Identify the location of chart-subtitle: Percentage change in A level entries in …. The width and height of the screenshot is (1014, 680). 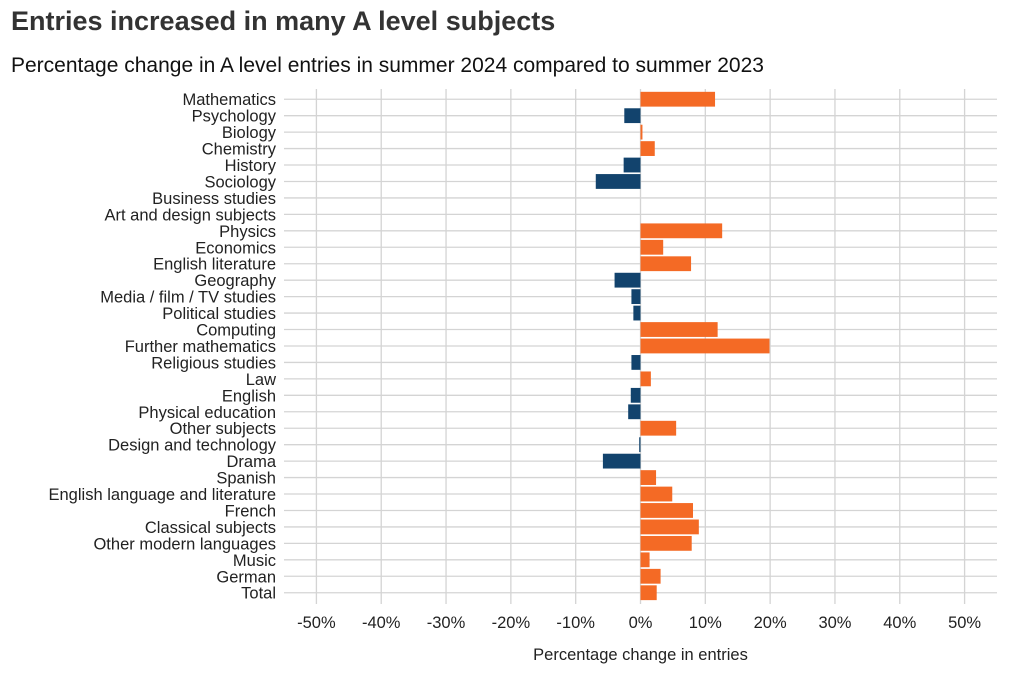
(387, 65).